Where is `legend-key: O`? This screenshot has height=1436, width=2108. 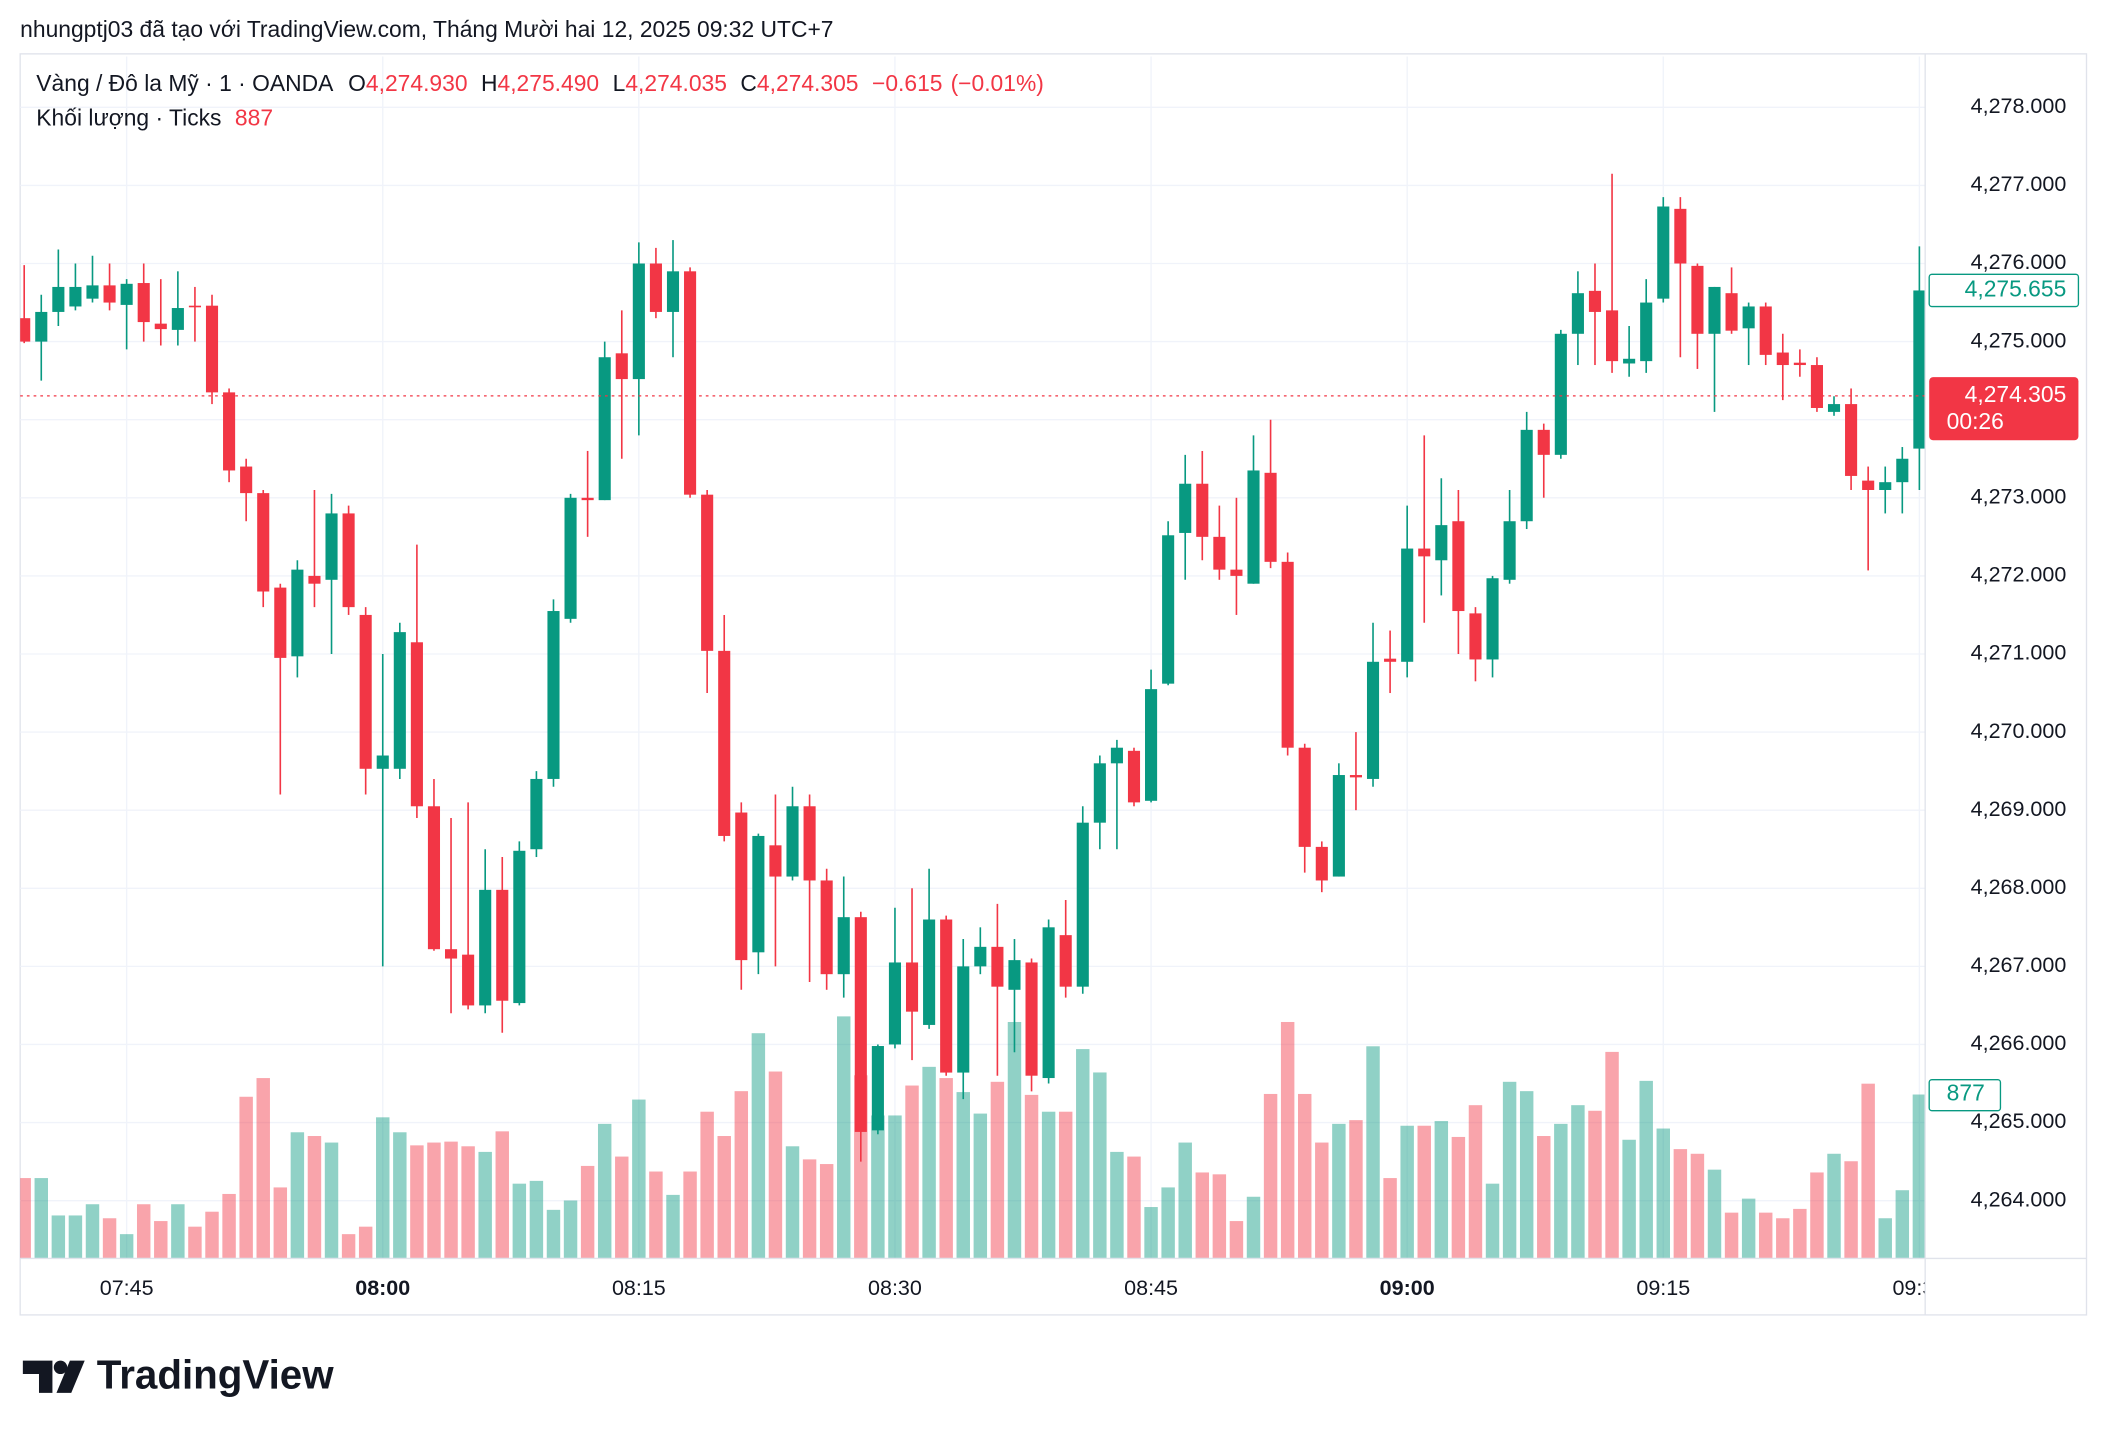 legend-key: O is located at coordinates (357, 83).